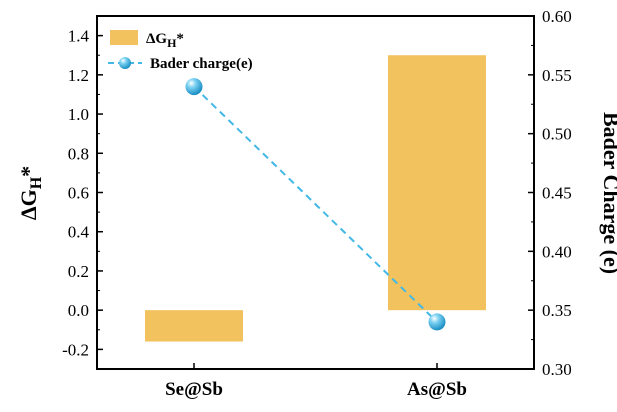 The image size is (617, 412). Describe the element at coordinates (316, 381) in the screenshot. I see `x-axis: Se@Sb As@Sb` at that location.